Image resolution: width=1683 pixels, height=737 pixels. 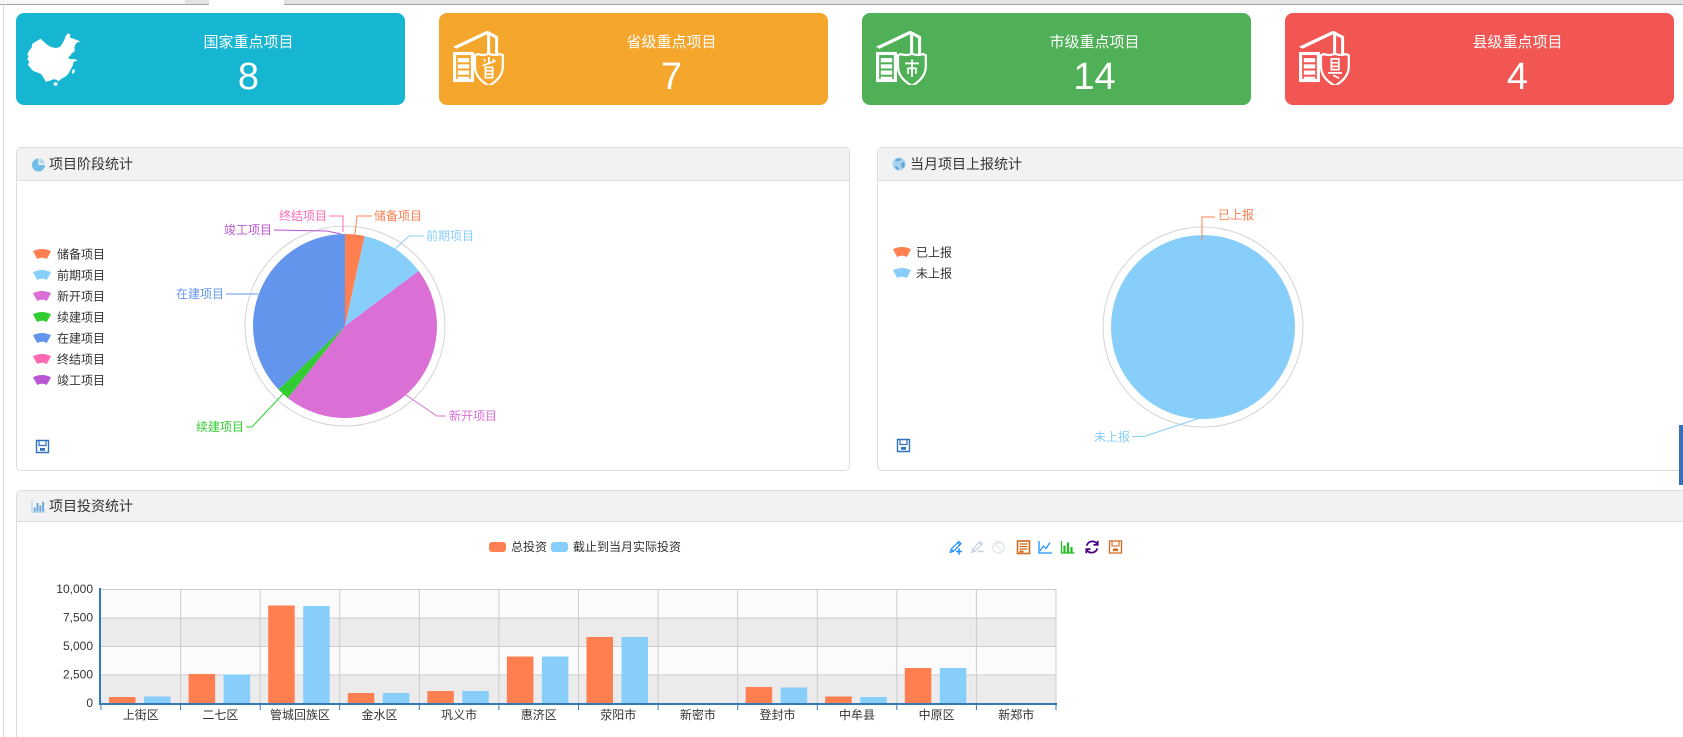 What do you see at coordinates (777, 714) in the screenshot?
I see `svg-text: 登封市` at bounding box center [777, 714].